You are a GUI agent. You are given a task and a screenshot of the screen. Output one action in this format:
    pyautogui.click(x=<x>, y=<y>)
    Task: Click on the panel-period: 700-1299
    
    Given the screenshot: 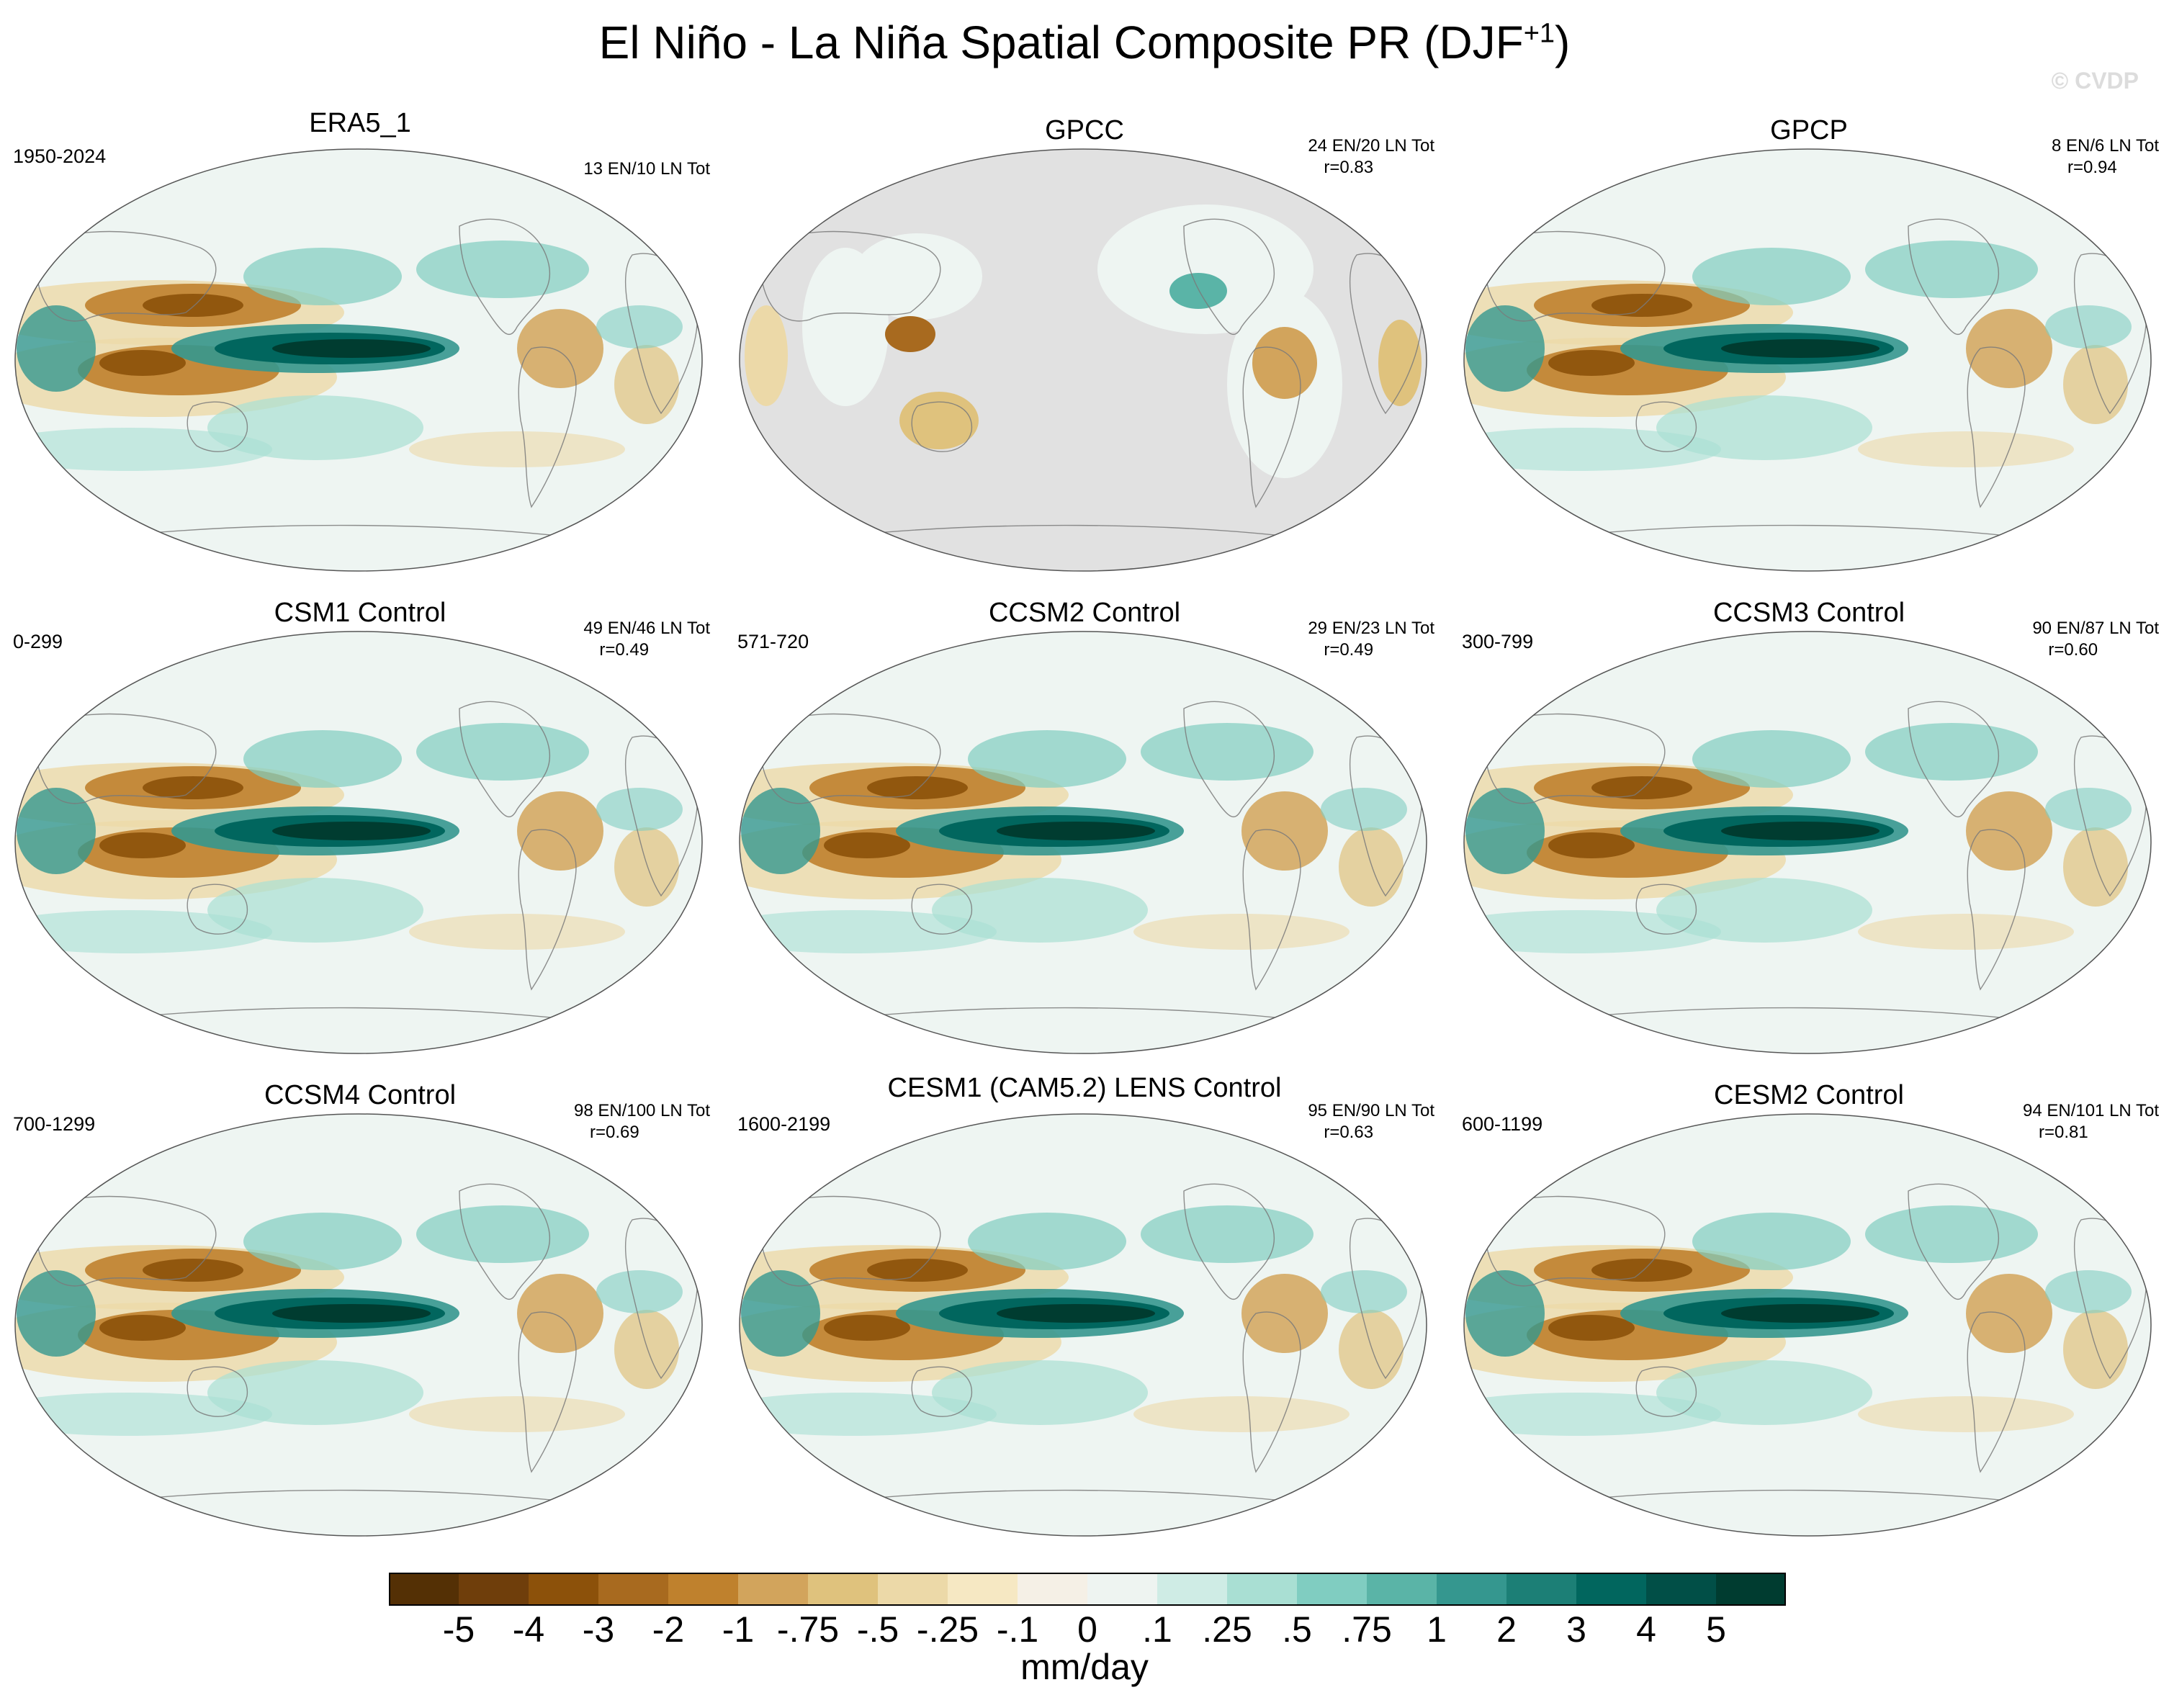 What is the action you would take?
    pyautogui.click(x=54, y=1124)
    